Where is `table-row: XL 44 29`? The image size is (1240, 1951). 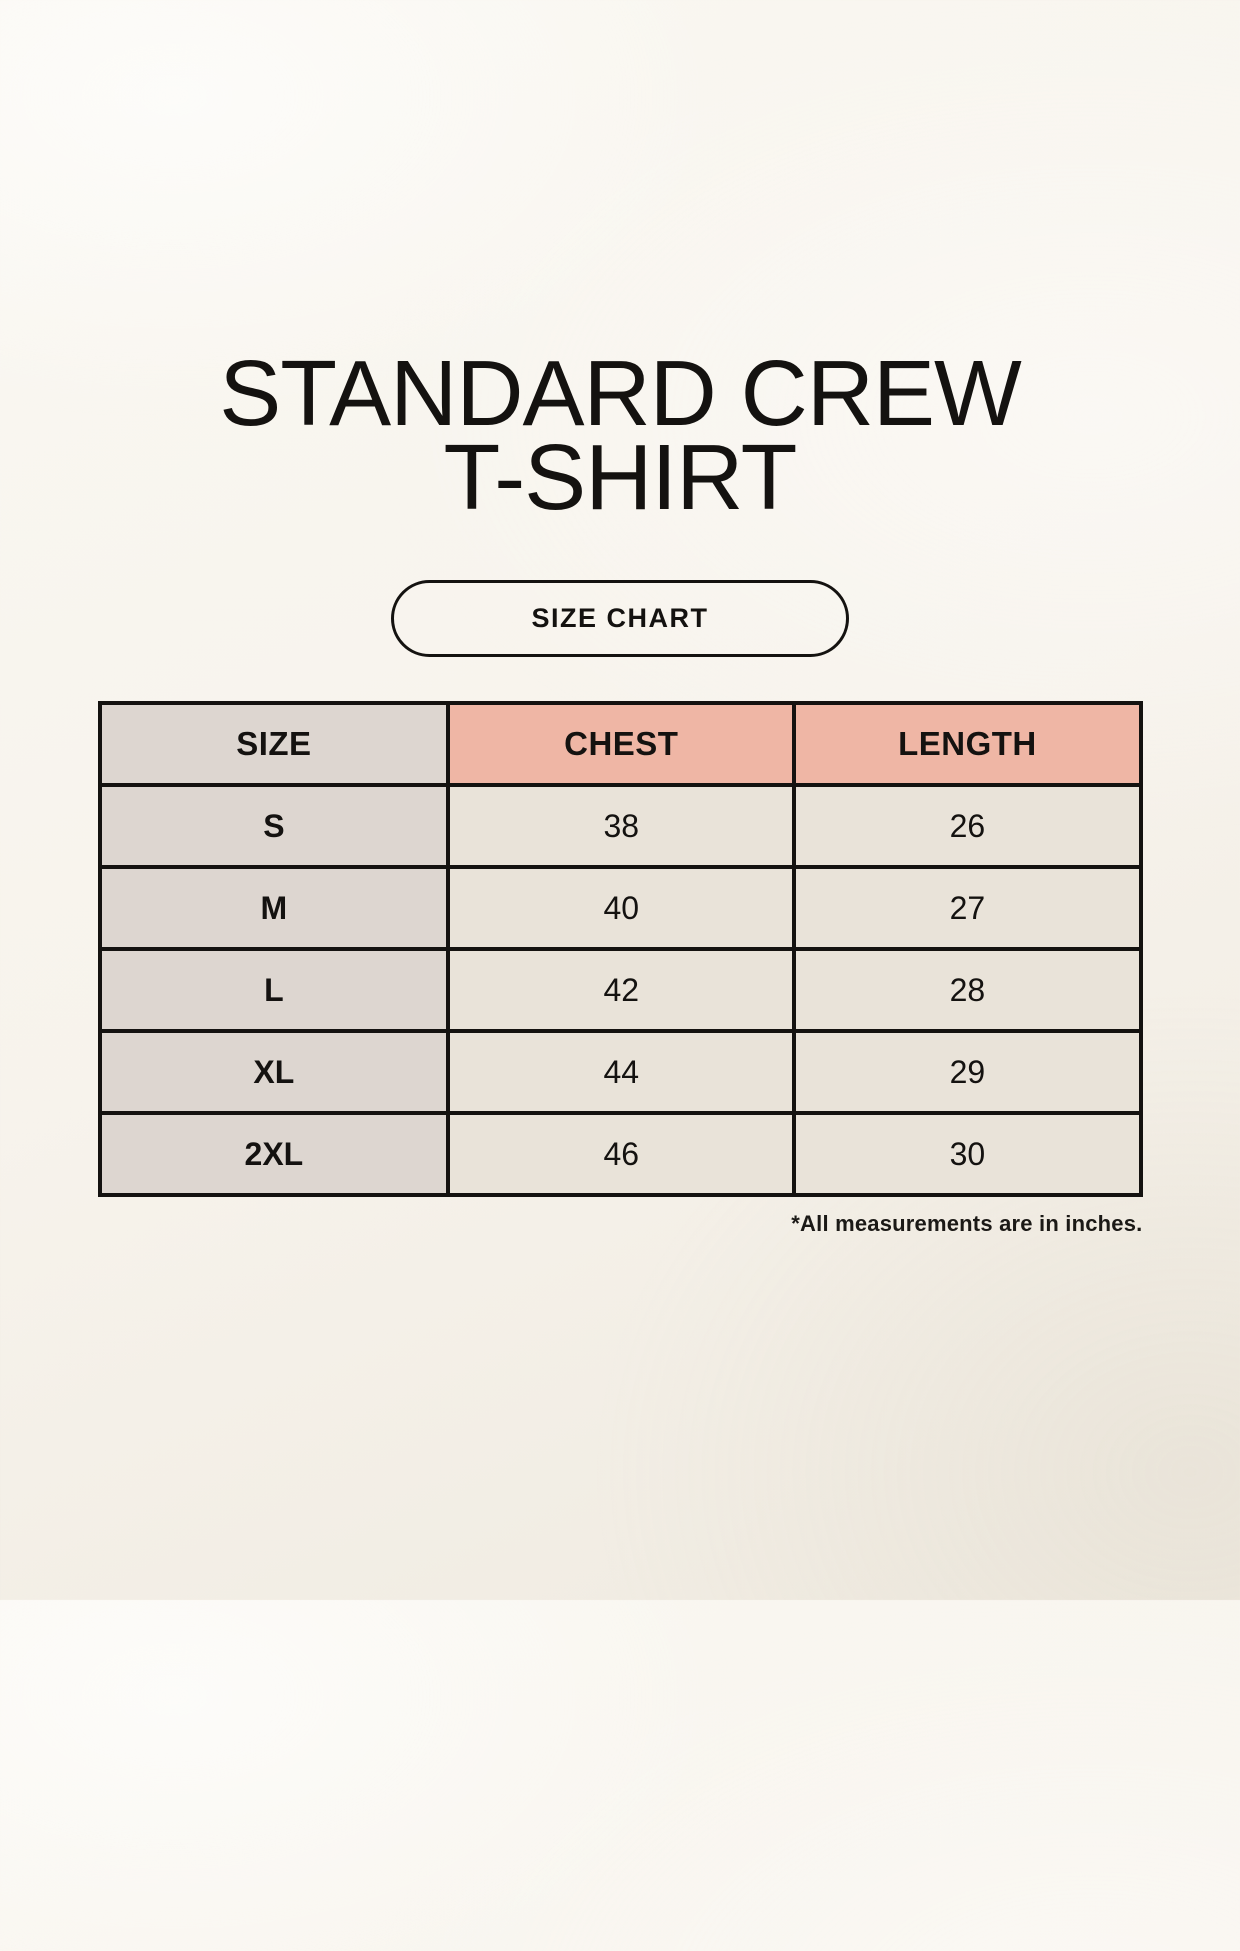 table-row: XL 44 29 is located at coordinates (620, 1072).